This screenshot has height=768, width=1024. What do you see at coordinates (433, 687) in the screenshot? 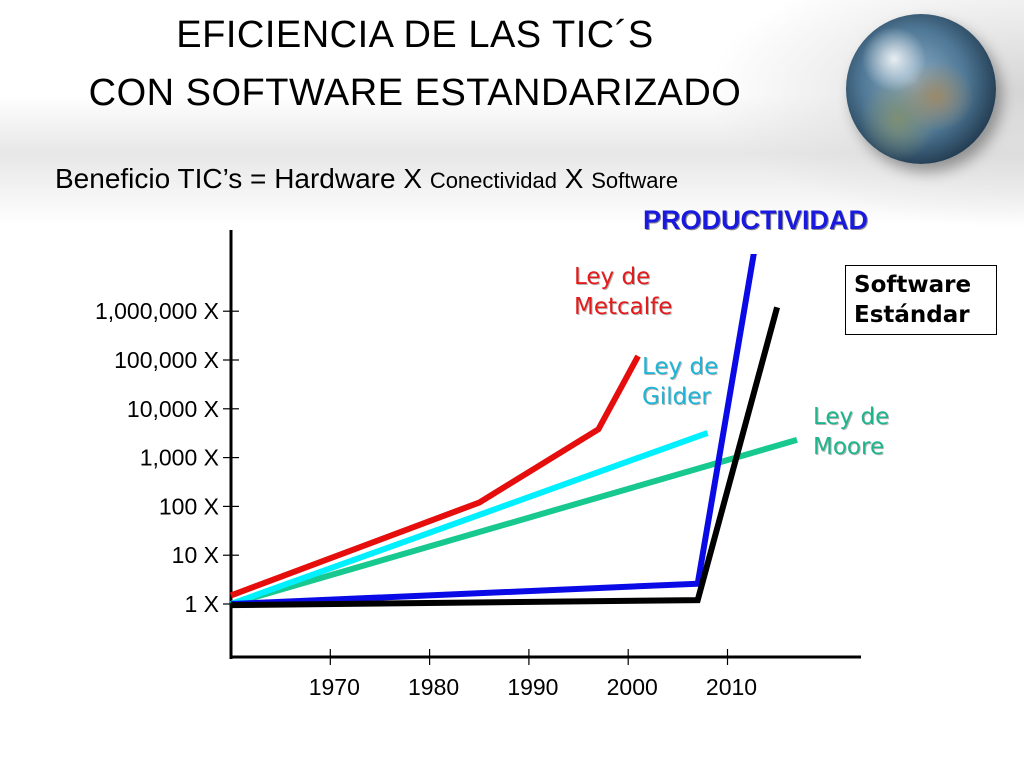
I see `x-tick-label: 1980` at bounding box center [433, 687].